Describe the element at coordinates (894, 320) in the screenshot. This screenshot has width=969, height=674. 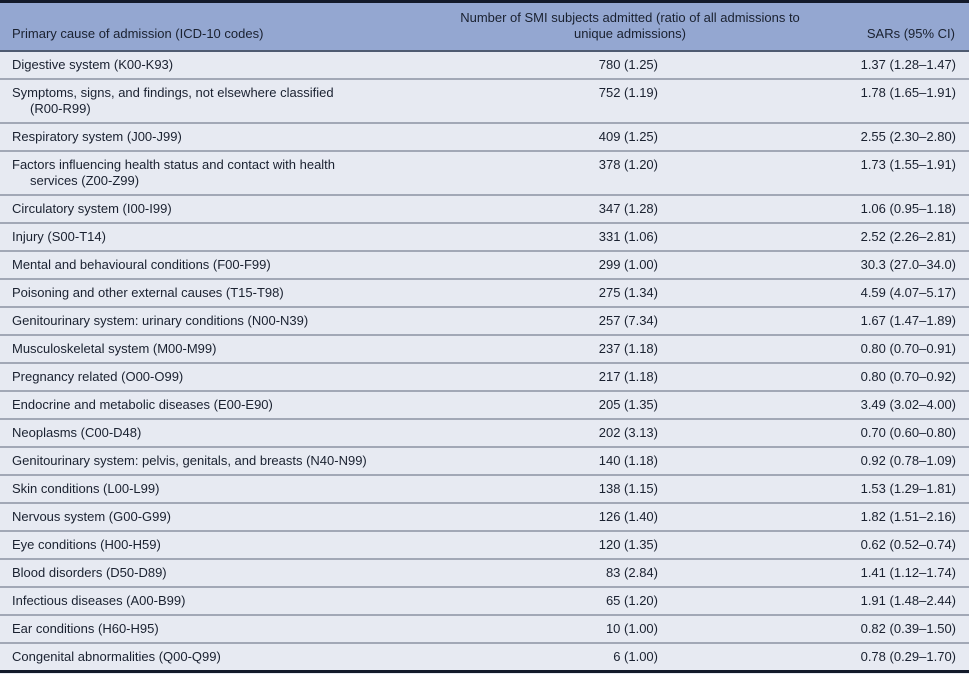
I see `sar-cell: 1.67 (1.47–1.89)` at that location.